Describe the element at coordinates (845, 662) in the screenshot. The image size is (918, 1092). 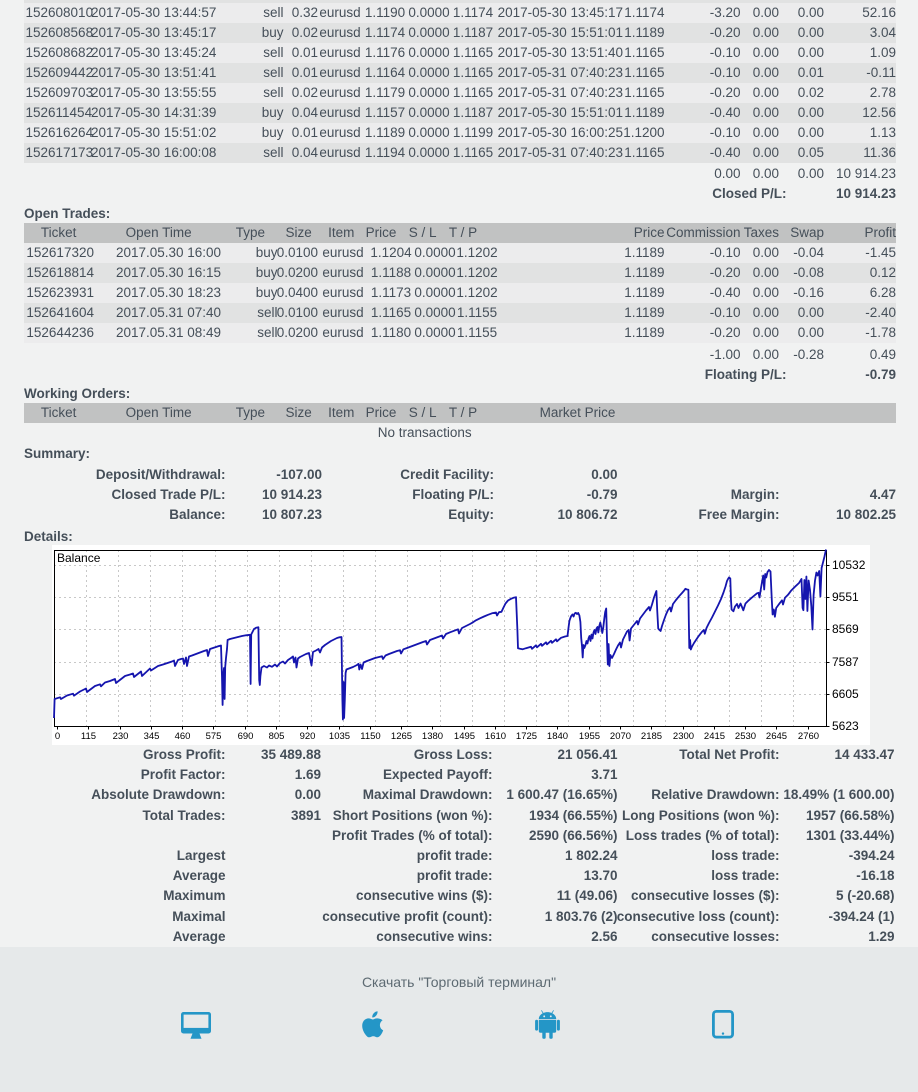
I see `svg-text: 7587` at that location.